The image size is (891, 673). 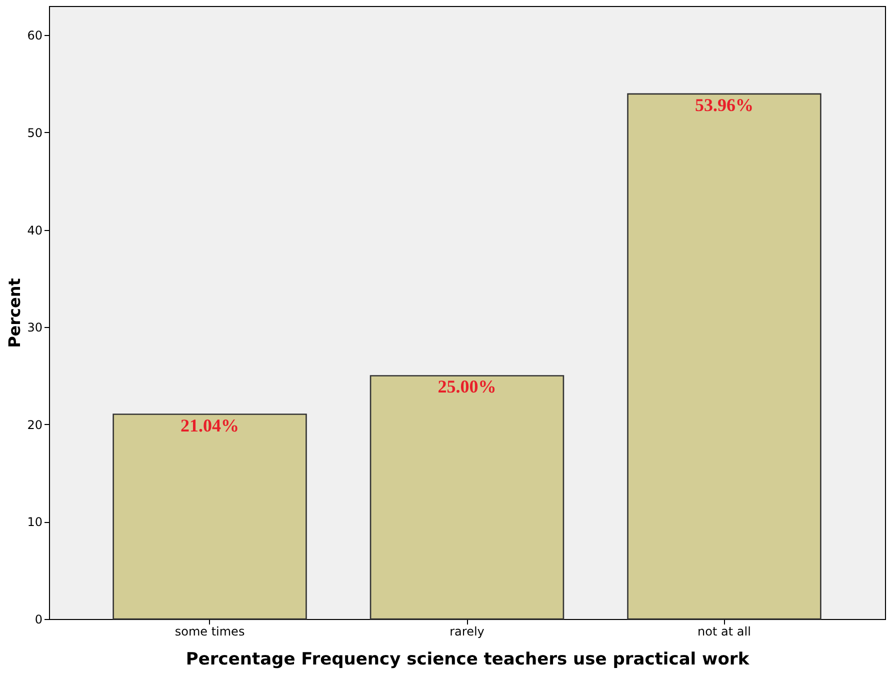 What do you see at coordinates (467, 631) in the screenshot?
I see `x-tick-label: rarely` at bounding box center [467, 631].